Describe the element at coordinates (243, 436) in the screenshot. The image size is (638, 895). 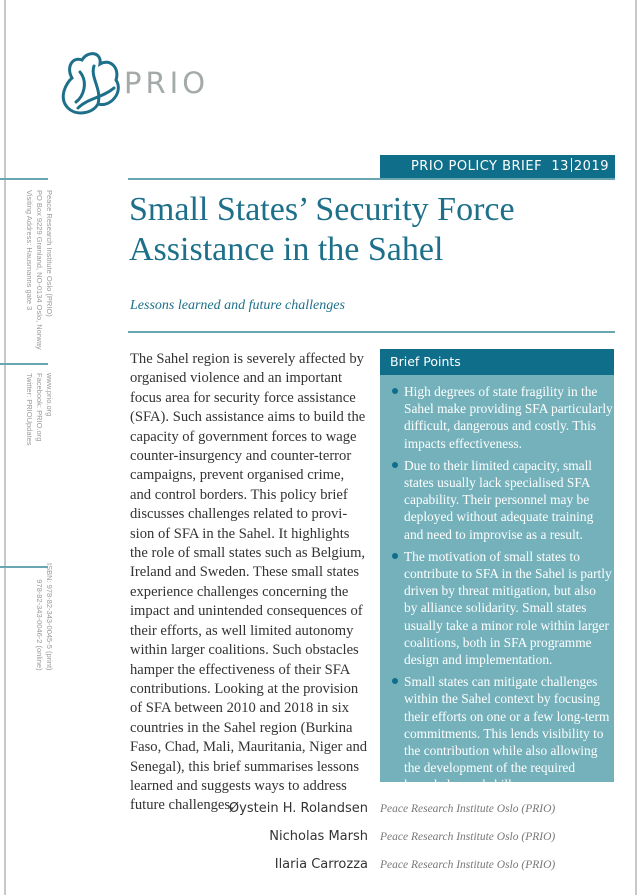
I see `summary-line: capacity of government forces to wage` at that location.